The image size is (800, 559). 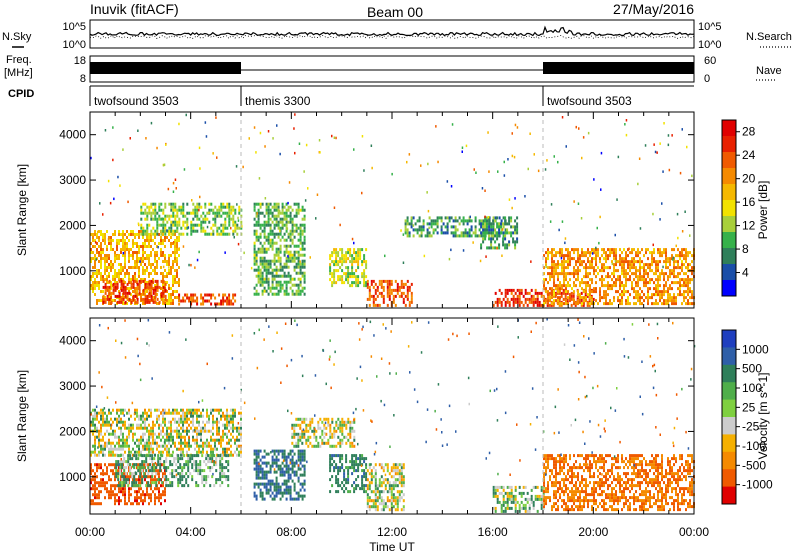 I want to click on nsearch-tick-bottom: 10^0, so click(x=710, y=45).